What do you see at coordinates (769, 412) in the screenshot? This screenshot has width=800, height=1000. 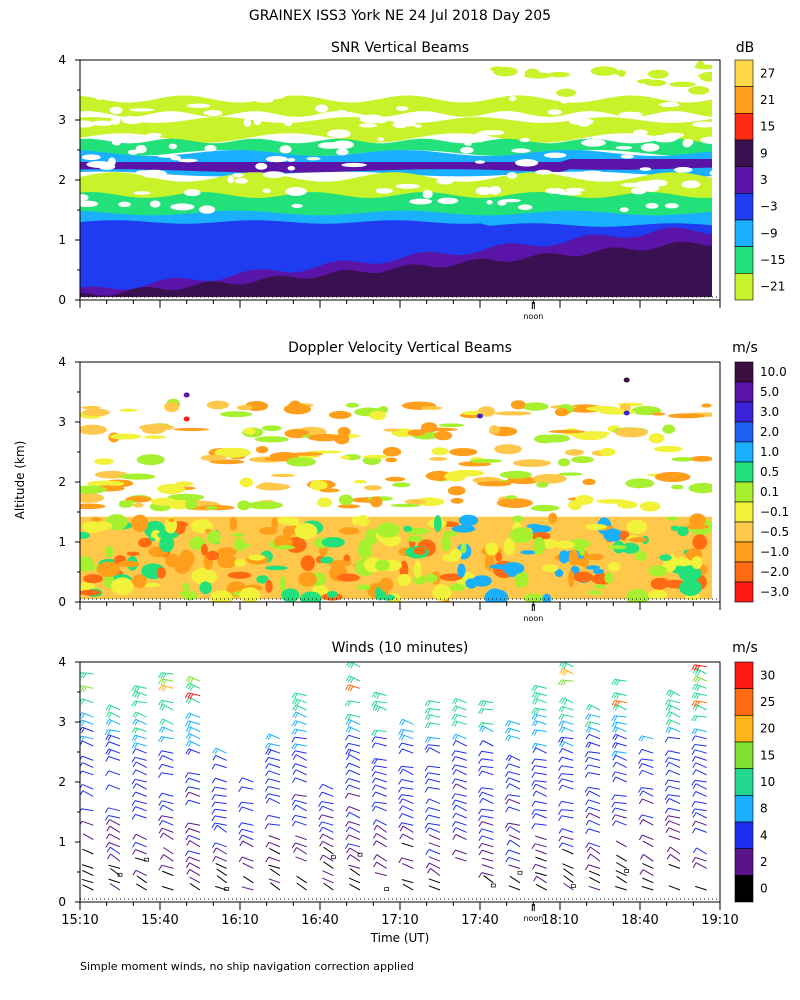 I see `colorbar-label: 3.0` at bounding box center [769, 412].